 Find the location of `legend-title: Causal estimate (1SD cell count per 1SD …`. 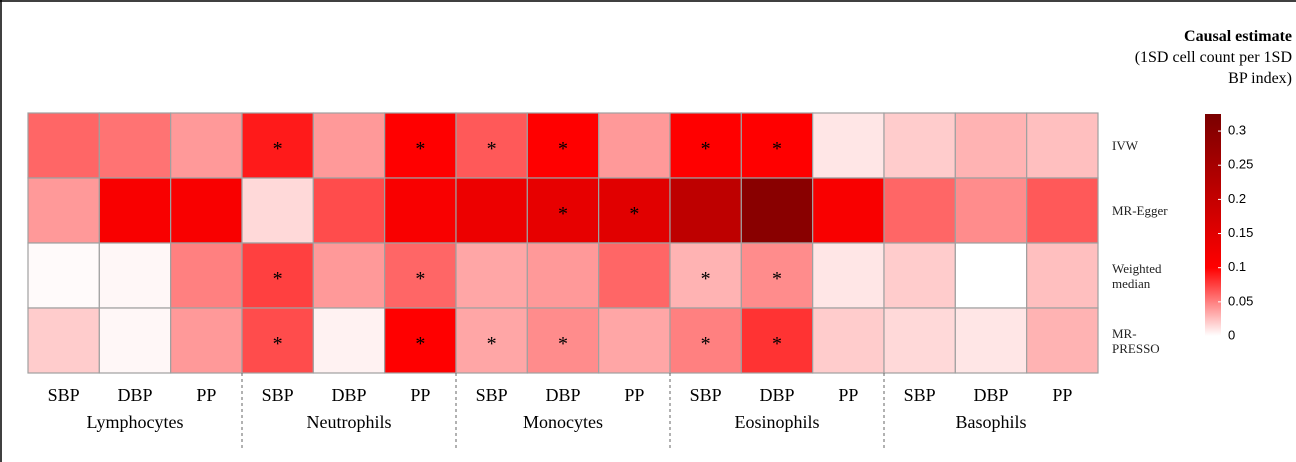

legend-title: Causal estimate (1SD cell count per 1SD … is located at coordinates (1207, 57).